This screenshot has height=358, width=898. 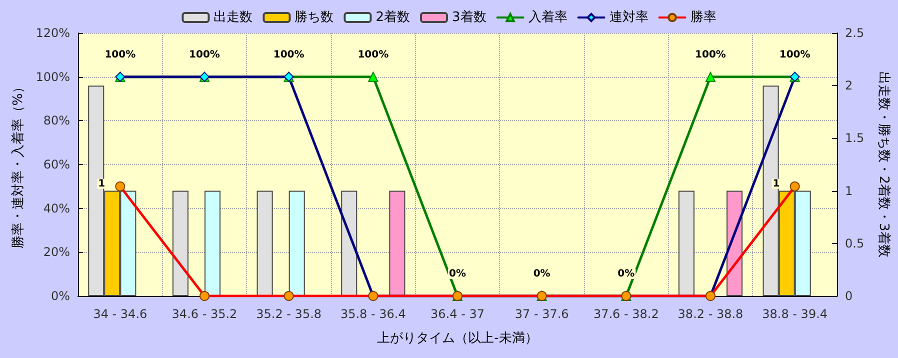 What do you see at coordinates (469, 17) in the screenshot?
I see `legend-label: 3着数` at bounding box center [469, 17].